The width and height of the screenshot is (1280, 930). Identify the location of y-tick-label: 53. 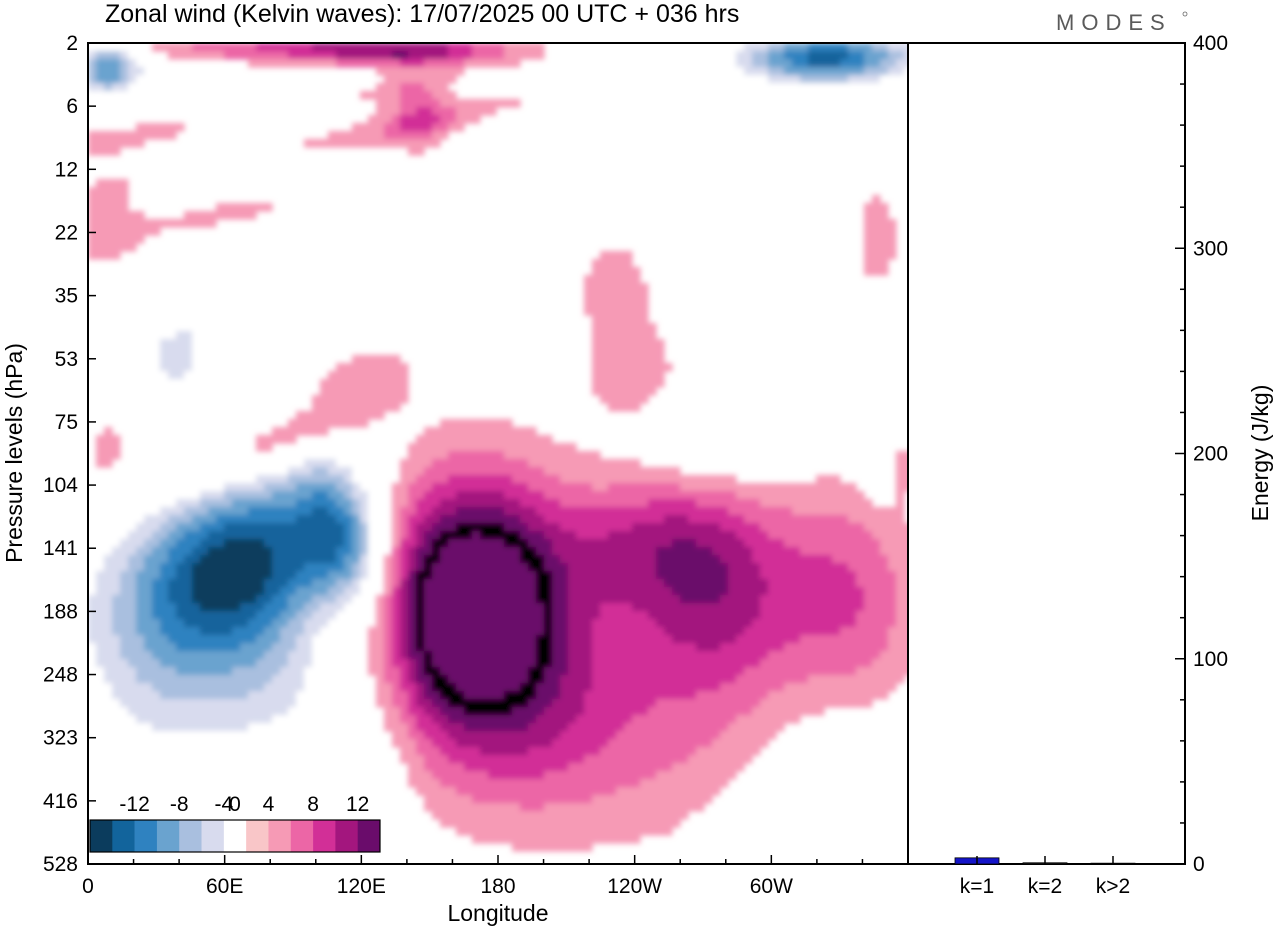
(66, 359).